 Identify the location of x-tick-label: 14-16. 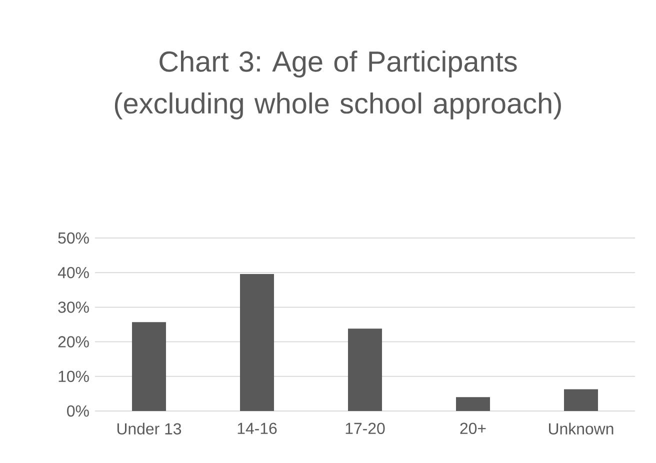
(257, 428).